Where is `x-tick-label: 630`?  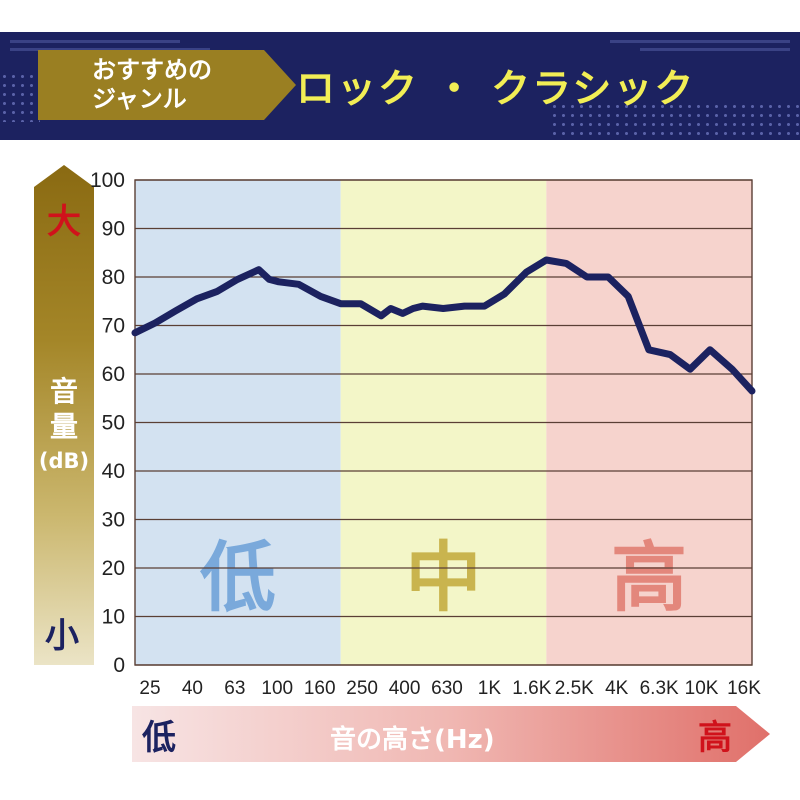 x-tick-label: 630 is located at coordinates (447, 688).